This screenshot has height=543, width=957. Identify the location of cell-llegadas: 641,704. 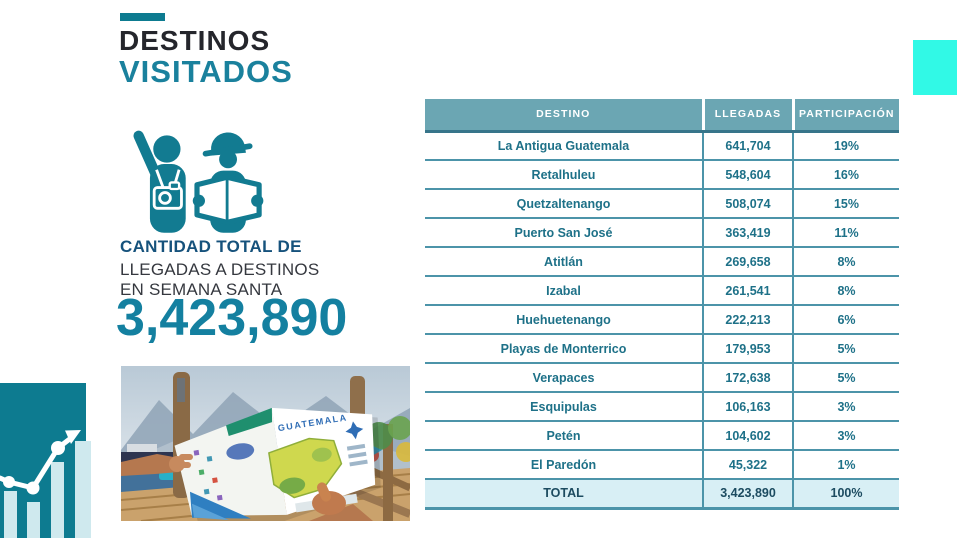
(748, 146).